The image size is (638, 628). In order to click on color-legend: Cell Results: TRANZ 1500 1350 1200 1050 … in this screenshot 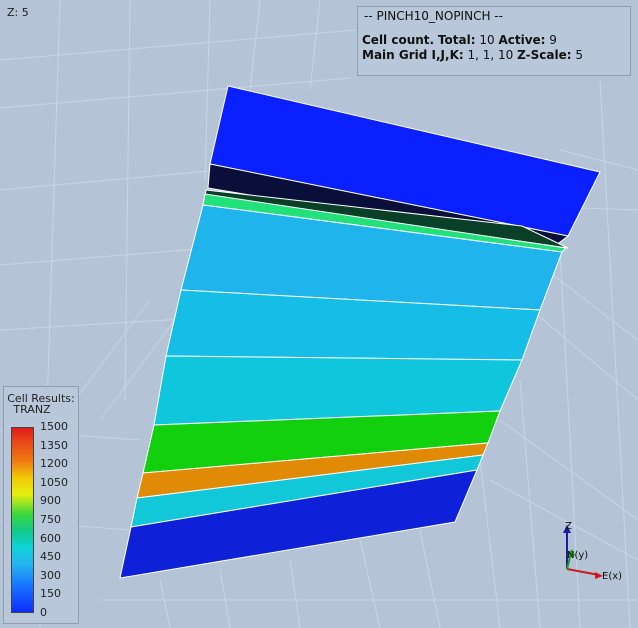, I will do `click(41, 505)`.